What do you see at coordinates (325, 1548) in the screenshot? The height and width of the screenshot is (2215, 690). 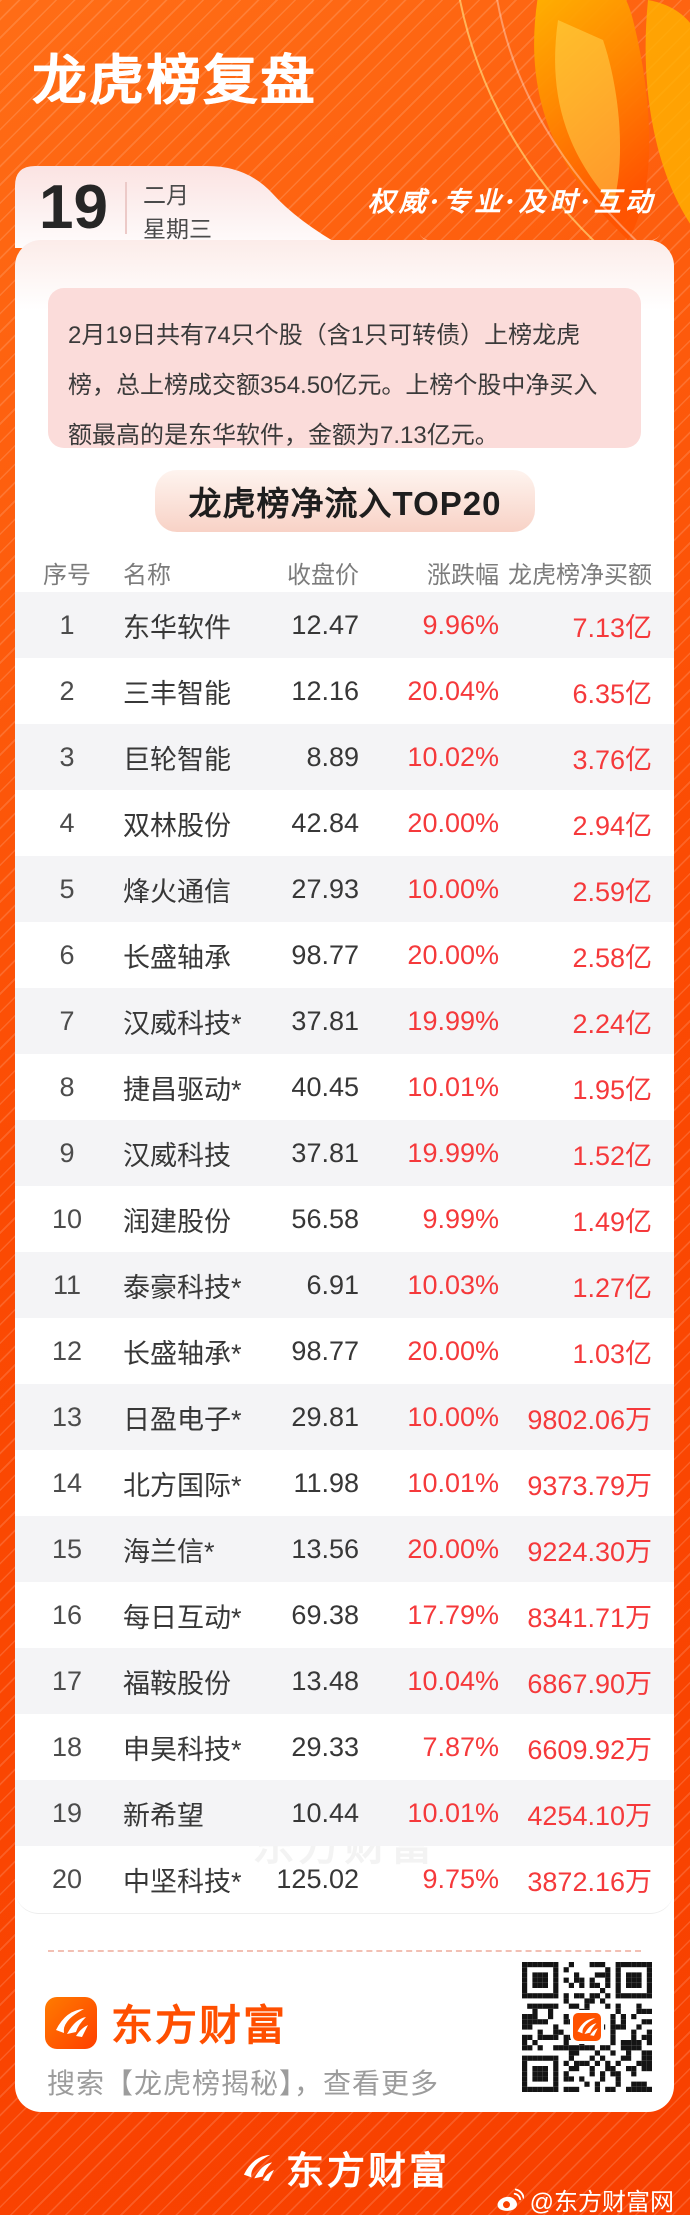 I see `cell-close-price: 13.56` at bounding box center [325, 1548].